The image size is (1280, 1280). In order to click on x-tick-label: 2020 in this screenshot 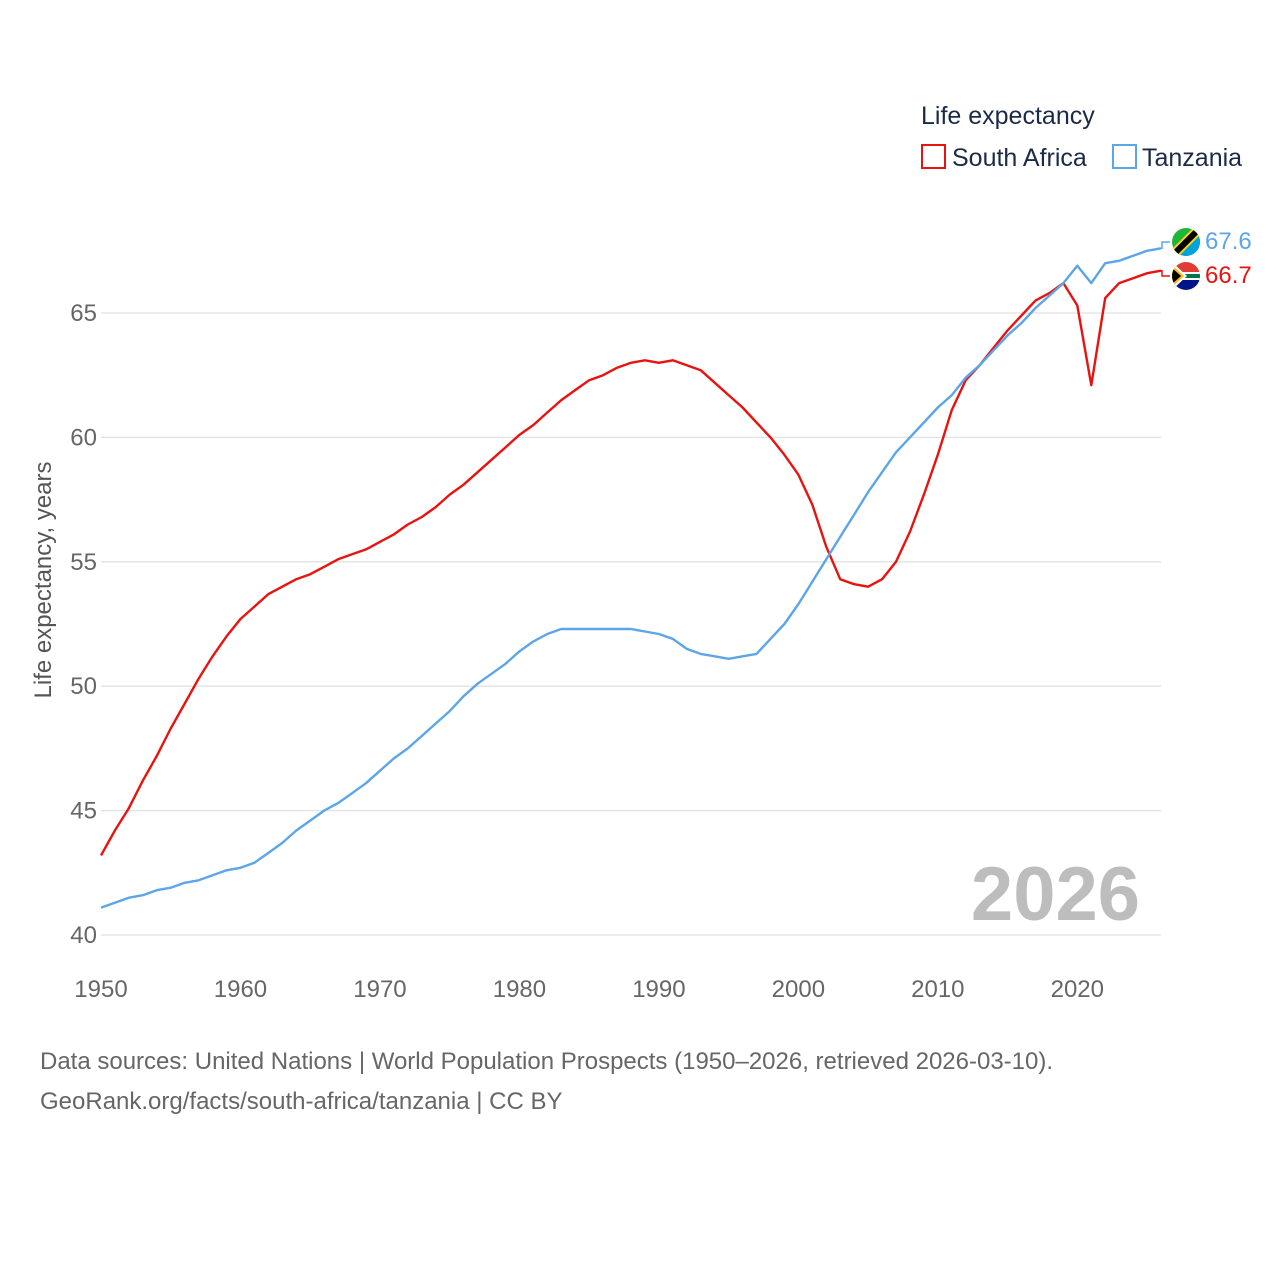, I will do `click(1077, 989)`.